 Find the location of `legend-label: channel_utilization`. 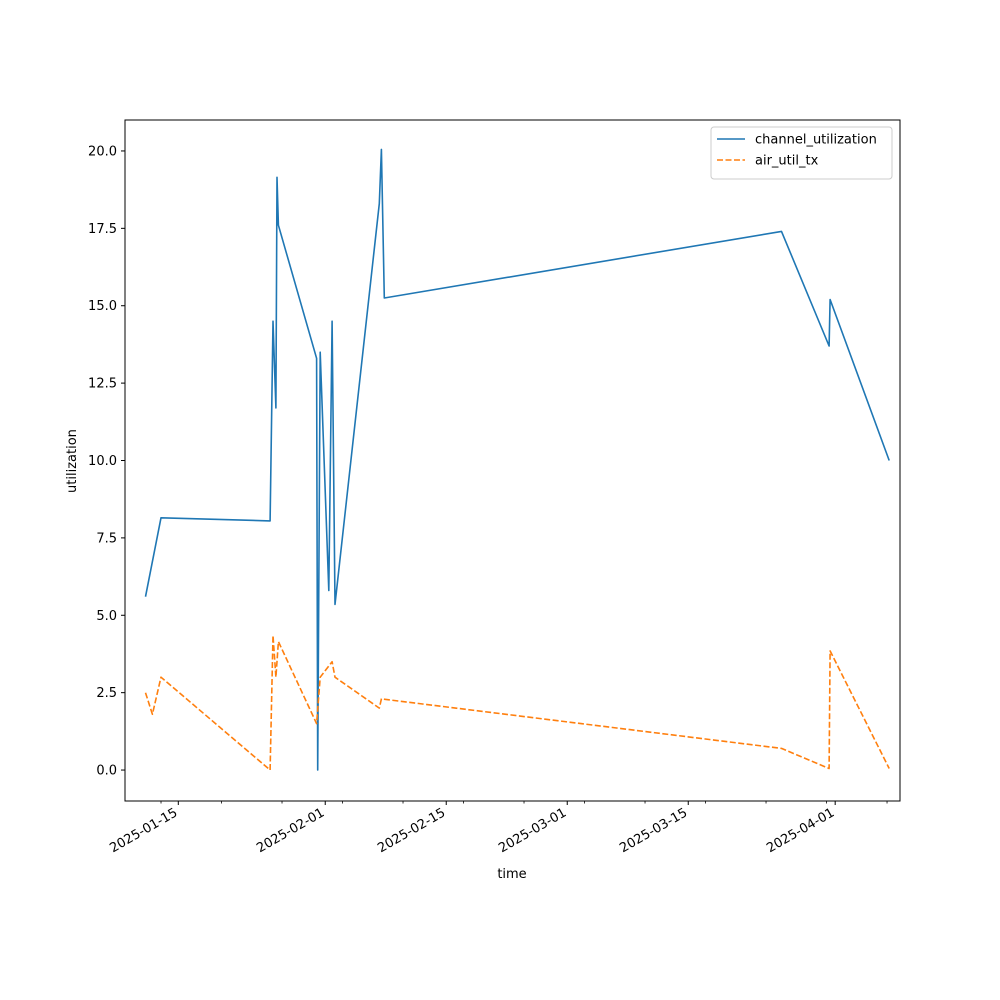

legend-label: channel_utilization is located at coordinates (816, 140).